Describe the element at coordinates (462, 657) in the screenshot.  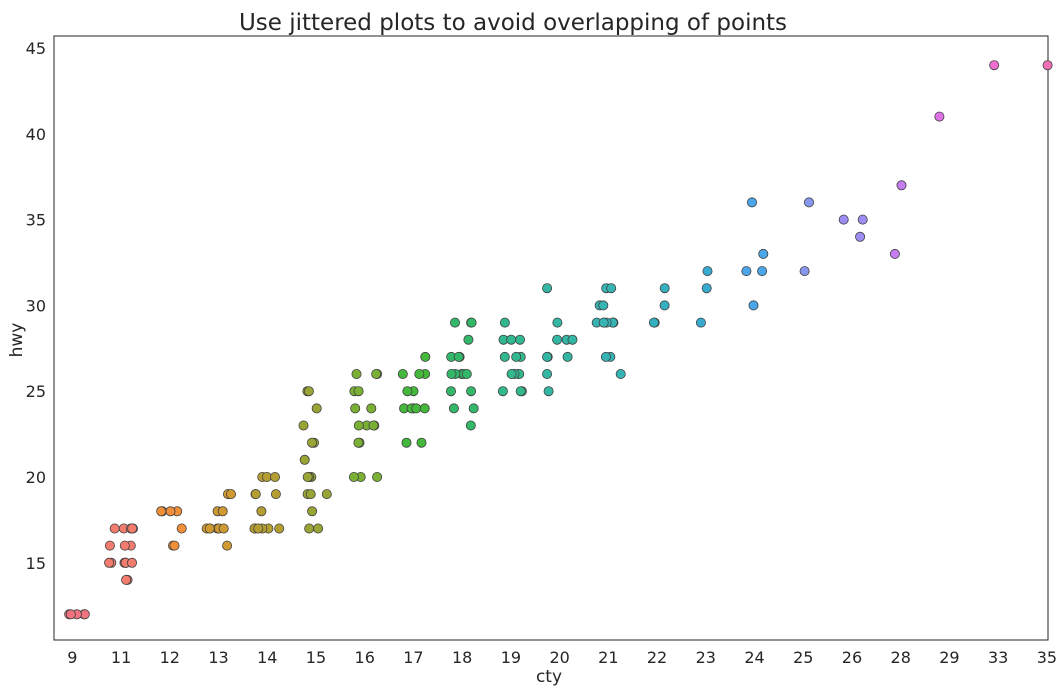
I see `x-tick-label: 18` at that location.